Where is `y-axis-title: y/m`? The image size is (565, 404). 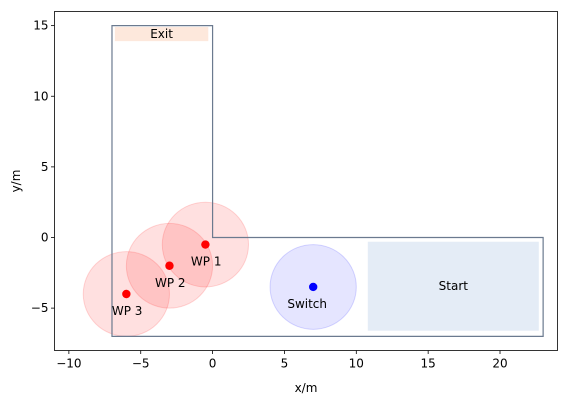
y-axis-title: y/m is located at coordinates (16, 181).